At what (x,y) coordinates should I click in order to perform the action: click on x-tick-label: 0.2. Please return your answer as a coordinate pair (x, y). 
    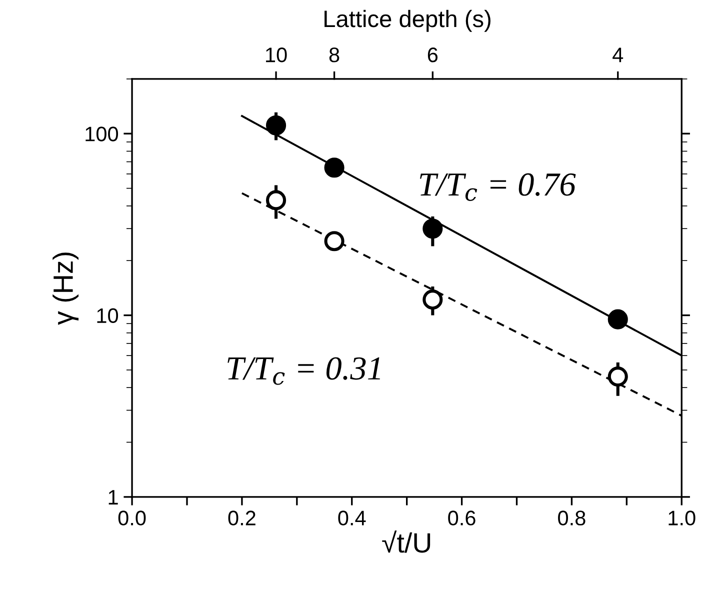
    Looking at the image, I should click on (242, 518).